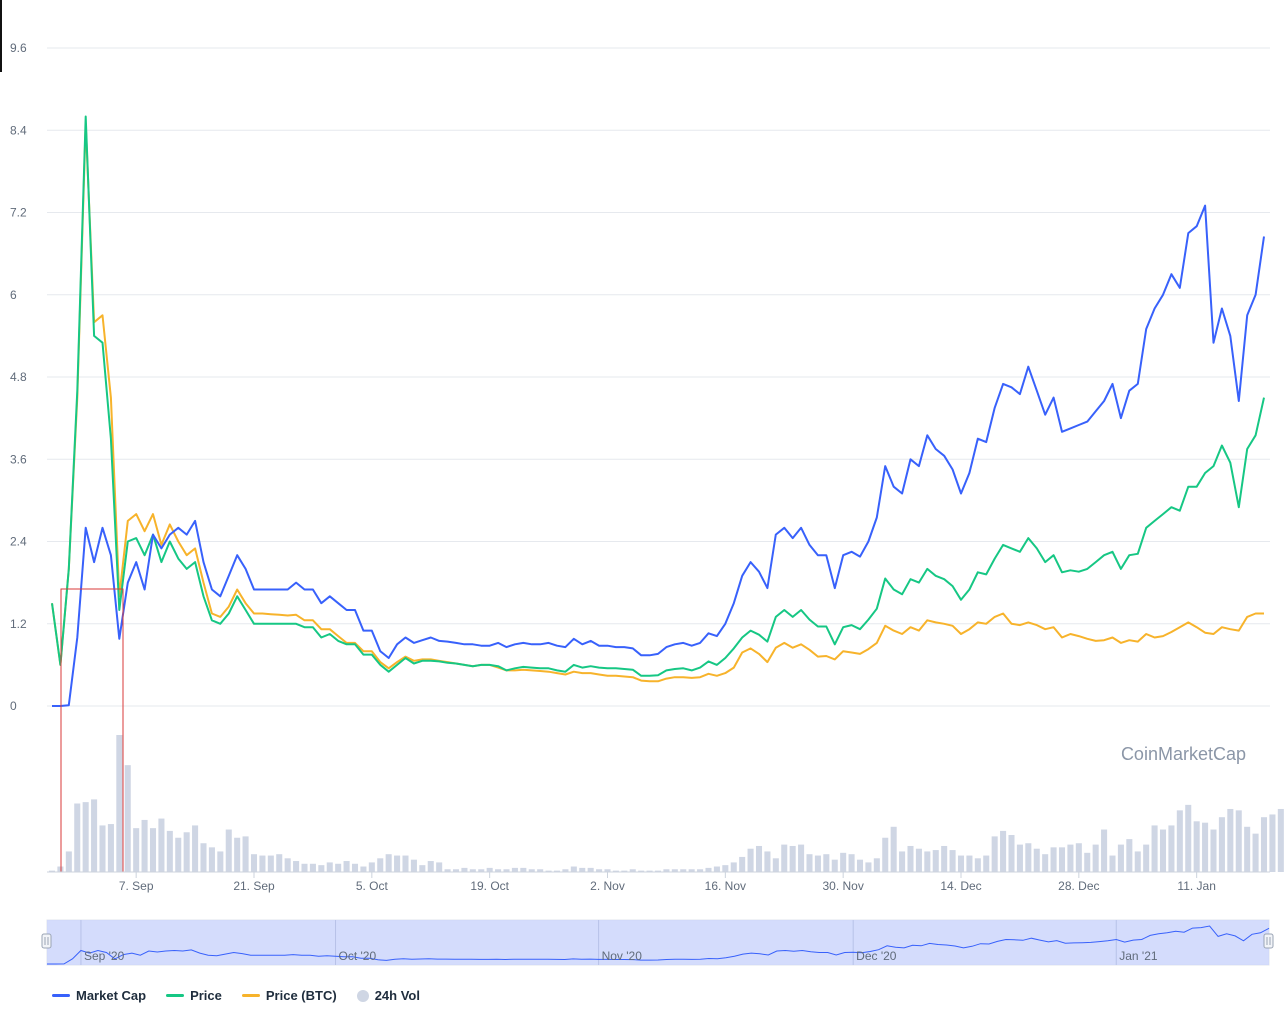 This screenshot has width=1284, height=1020. Describe the element at coordinates (254, 886) in the screenshot. I see `x-tick-label: 21. Sep` at that location.